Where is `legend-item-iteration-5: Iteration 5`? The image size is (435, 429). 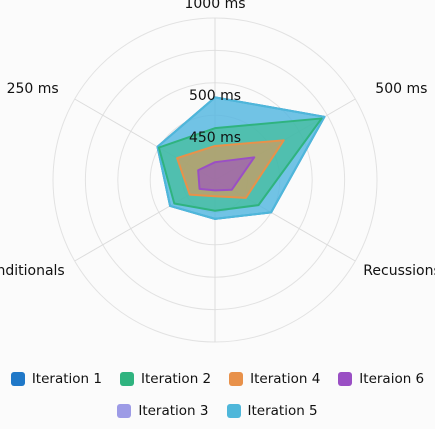 legend-item-iteration-5: Iteration 5 is located at coordinates (272, 411).